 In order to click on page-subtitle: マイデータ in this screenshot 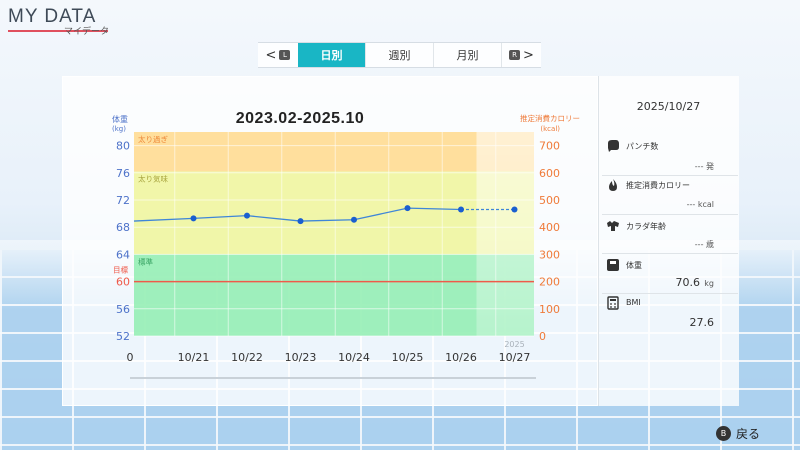, I will do `click(87, 32)`.